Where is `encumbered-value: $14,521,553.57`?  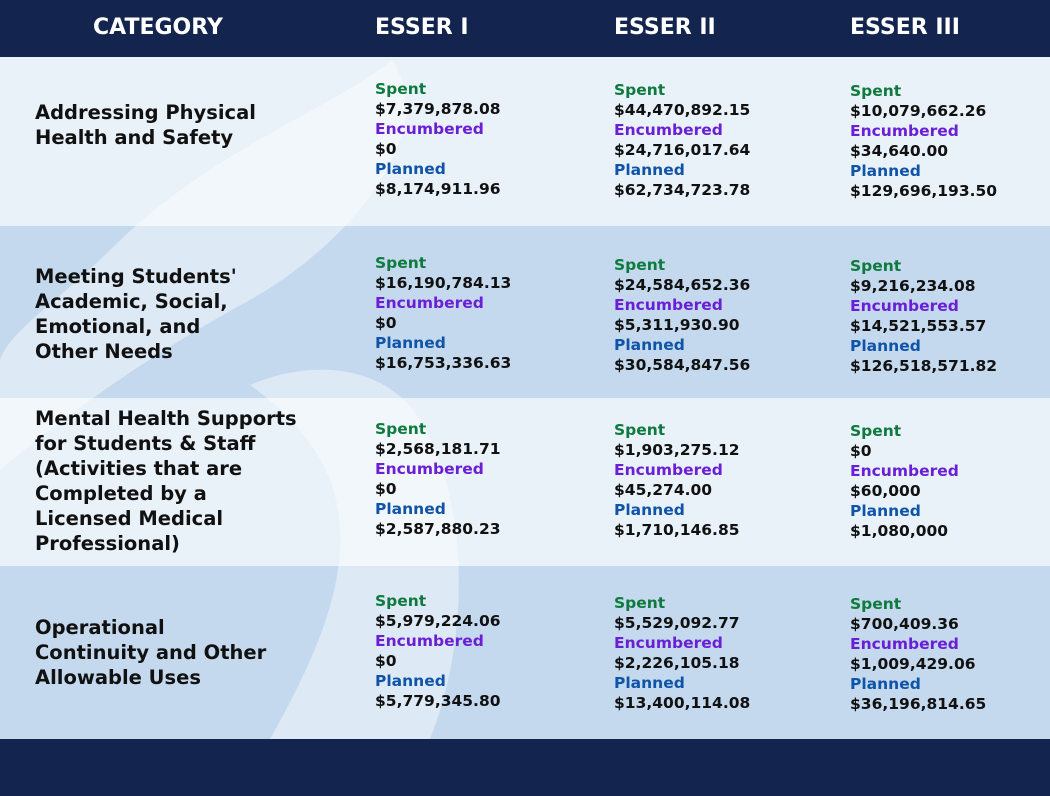 encumbered-value: $14,521,553.57 is located at coordinates (918, 326).